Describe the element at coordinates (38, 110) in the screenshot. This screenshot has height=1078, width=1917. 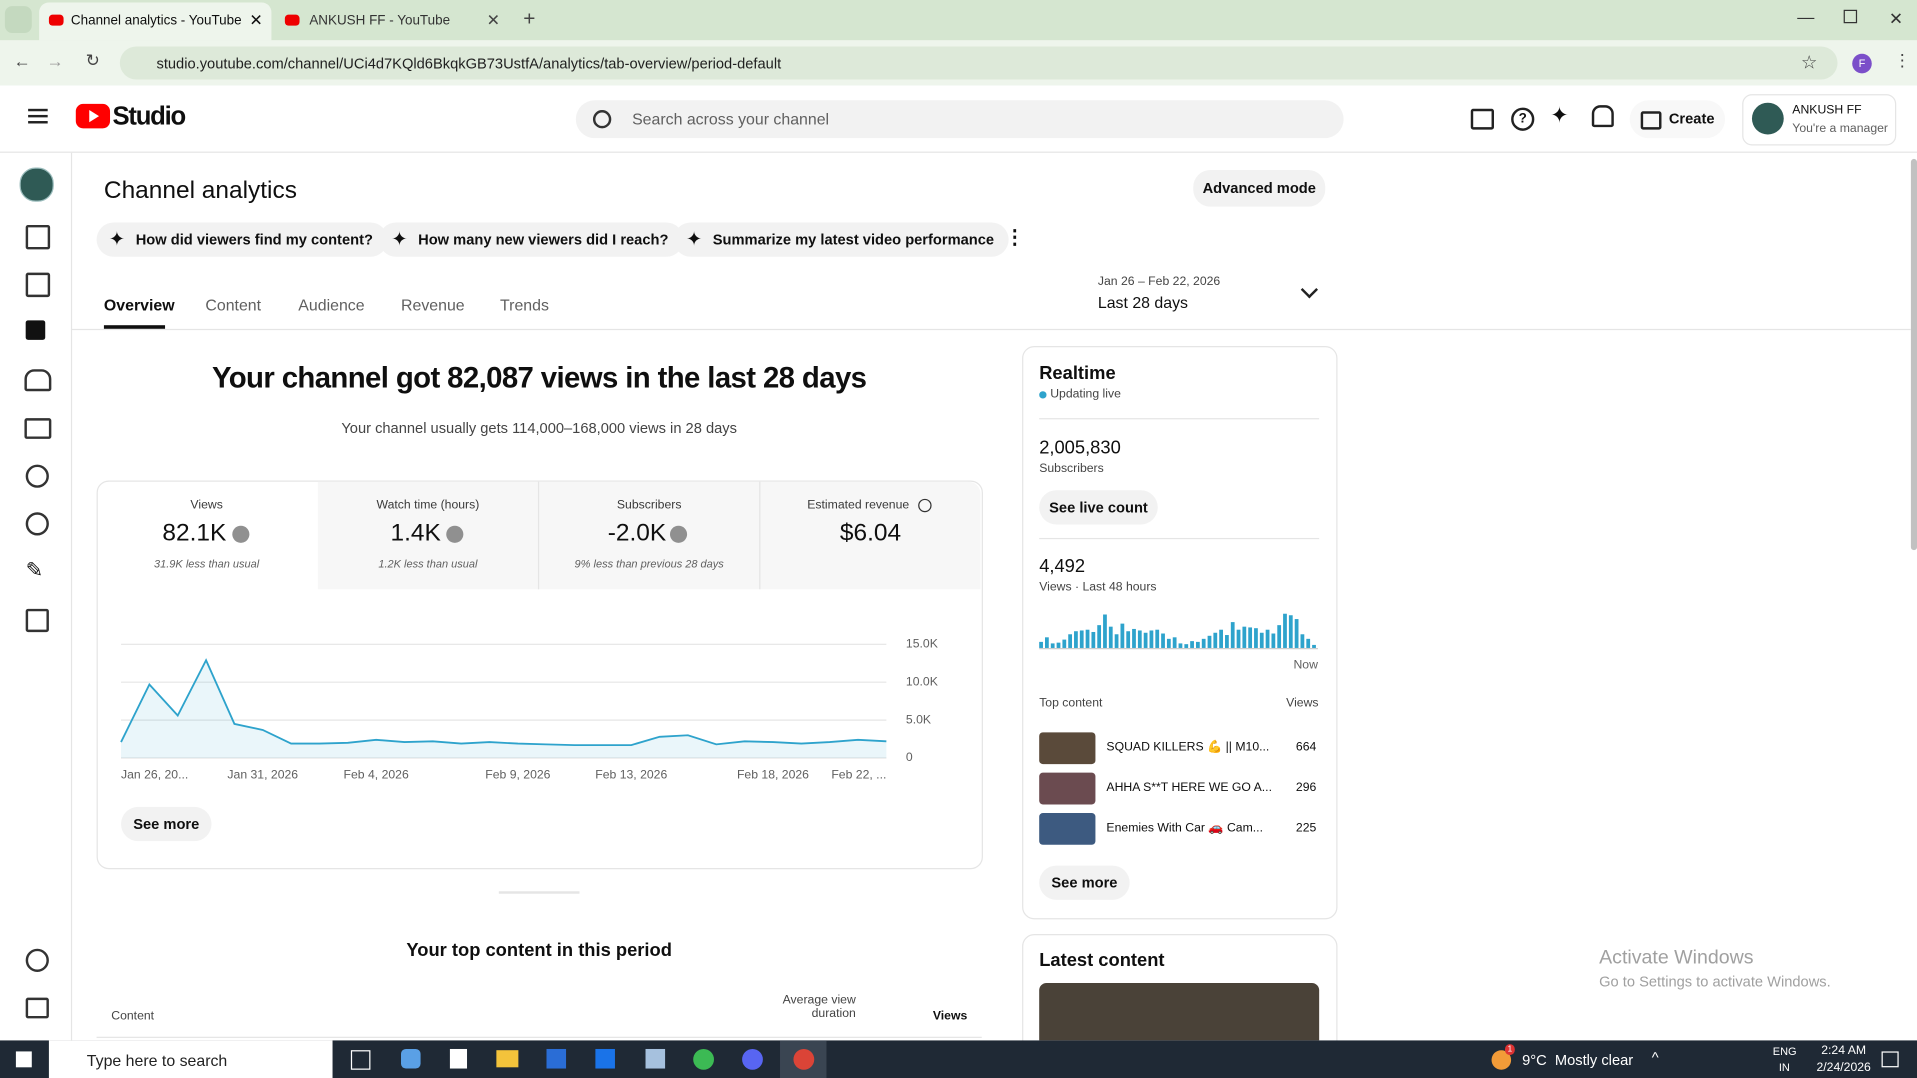
I see `hamburger` at that location.